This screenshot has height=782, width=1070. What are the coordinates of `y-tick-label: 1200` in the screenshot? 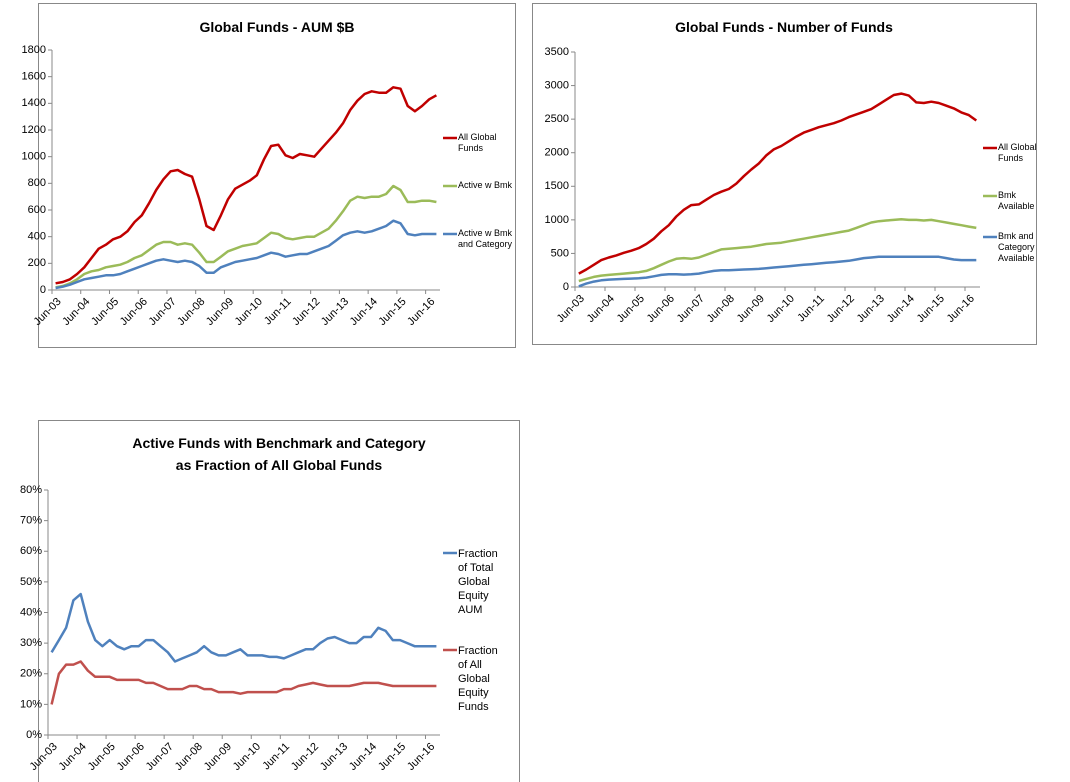 It's located at (34, 130).